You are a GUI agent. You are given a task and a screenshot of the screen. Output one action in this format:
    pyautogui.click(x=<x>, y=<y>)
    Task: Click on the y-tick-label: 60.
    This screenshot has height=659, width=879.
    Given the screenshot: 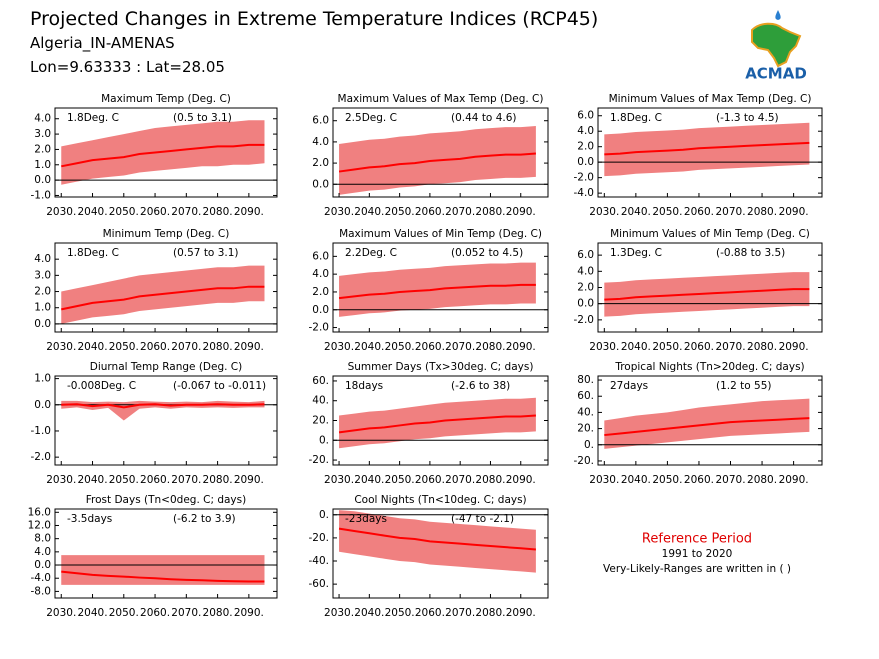 What is the action you would take?
    pyautogui.click(x=585, y=396)
    